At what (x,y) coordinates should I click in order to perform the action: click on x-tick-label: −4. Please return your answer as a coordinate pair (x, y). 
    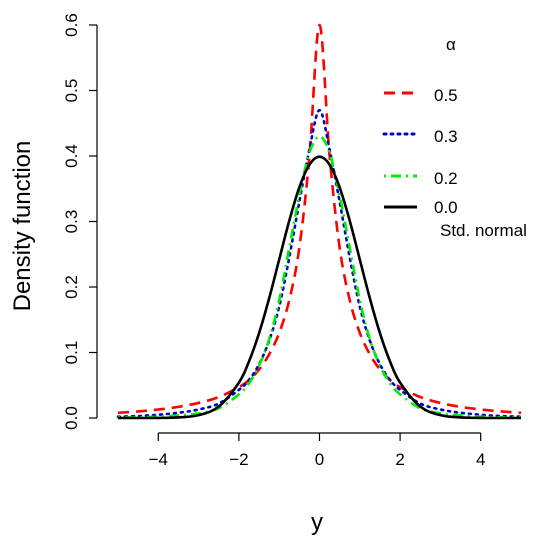
    Looking at the image, I should click on (158, 459).